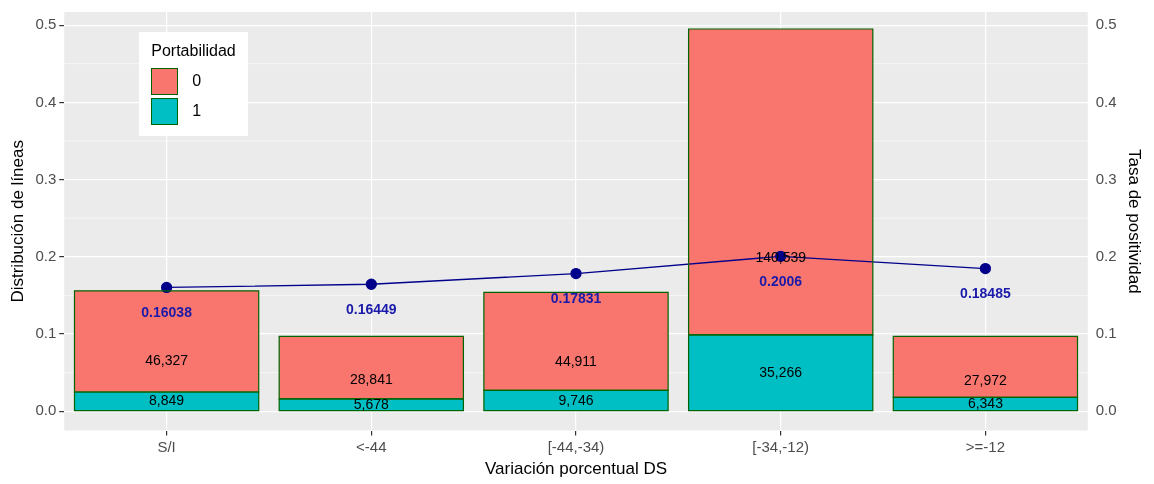 The width and height of the screenshot is (1154, 484). What do you see at coordinates (193, 51) in the screenshot?
I see `legend-title: Portabilidad` at bounding box center [193, 51].